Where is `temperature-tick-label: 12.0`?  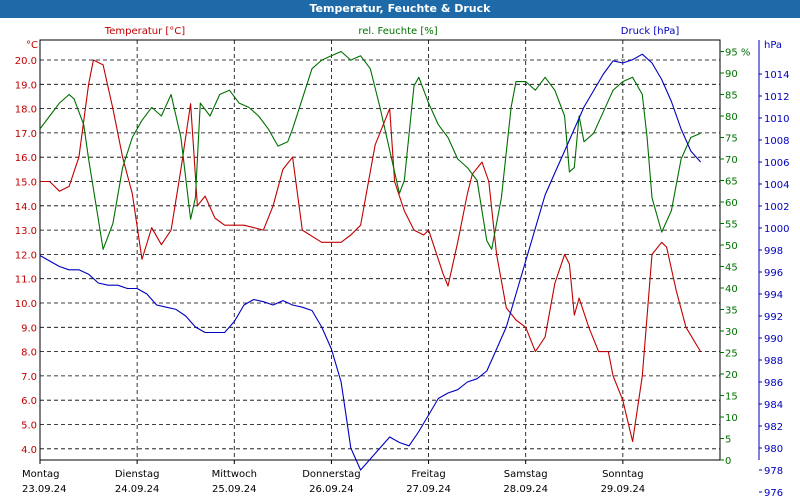
temperature-tick-label: 12.0 is located at coordinates (26, 255).